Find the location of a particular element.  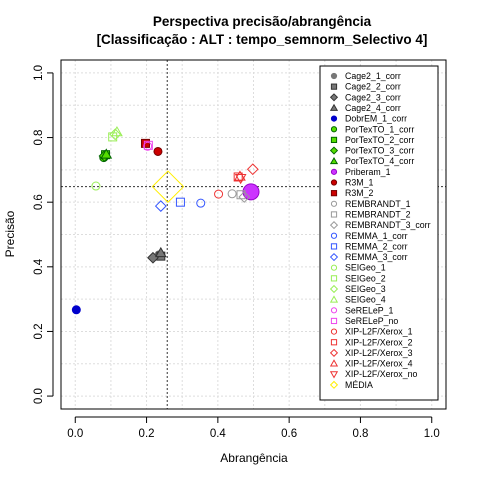

legend-label: SEIGeo_1 is located at coordinates (365, 268).